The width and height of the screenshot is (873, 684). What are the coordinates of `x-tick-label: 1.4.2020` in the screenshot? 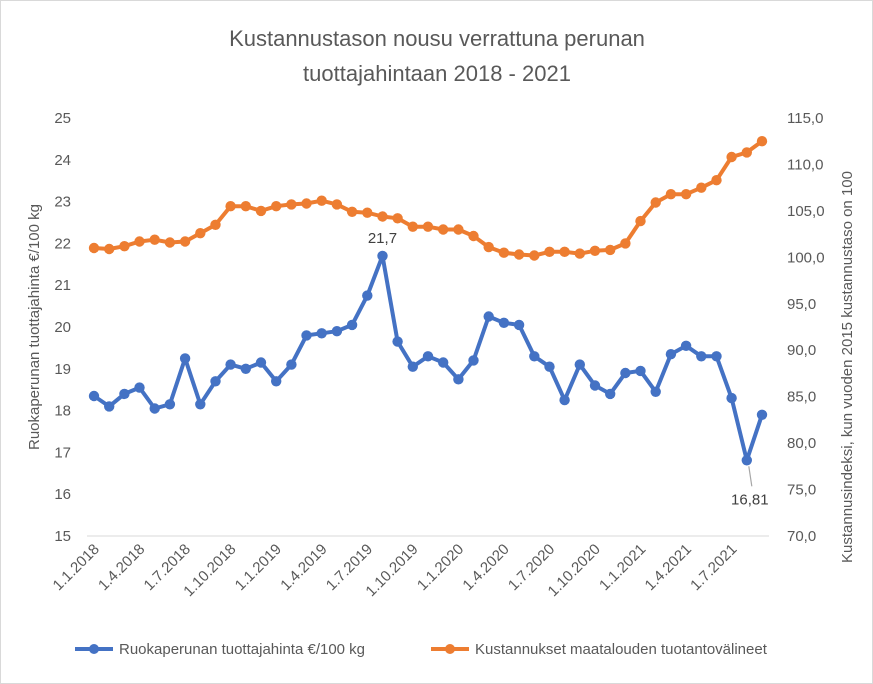 It's located at (485, 567).